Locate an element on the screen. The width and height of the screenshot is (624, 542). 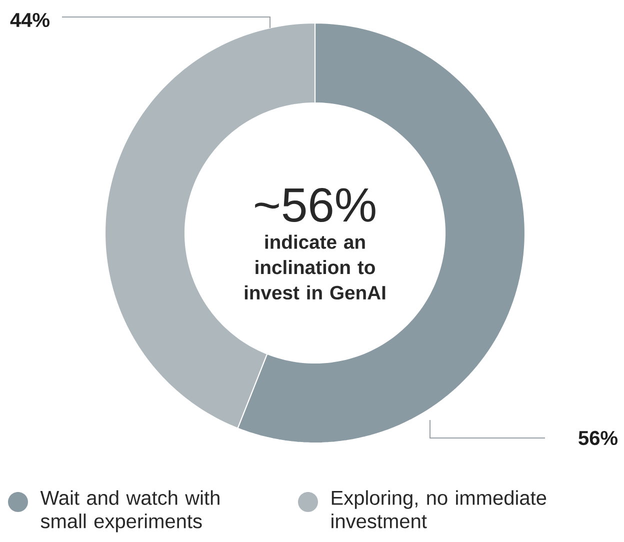
data-label: 44% is located at coordinates (30, 20).